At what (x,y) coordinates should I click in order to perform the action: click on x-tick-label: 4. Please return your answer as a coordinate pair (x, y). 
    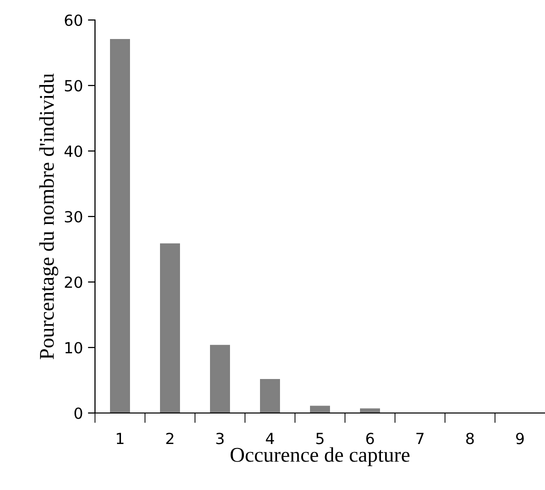
    Looking at the image, I should click on (270, 438).